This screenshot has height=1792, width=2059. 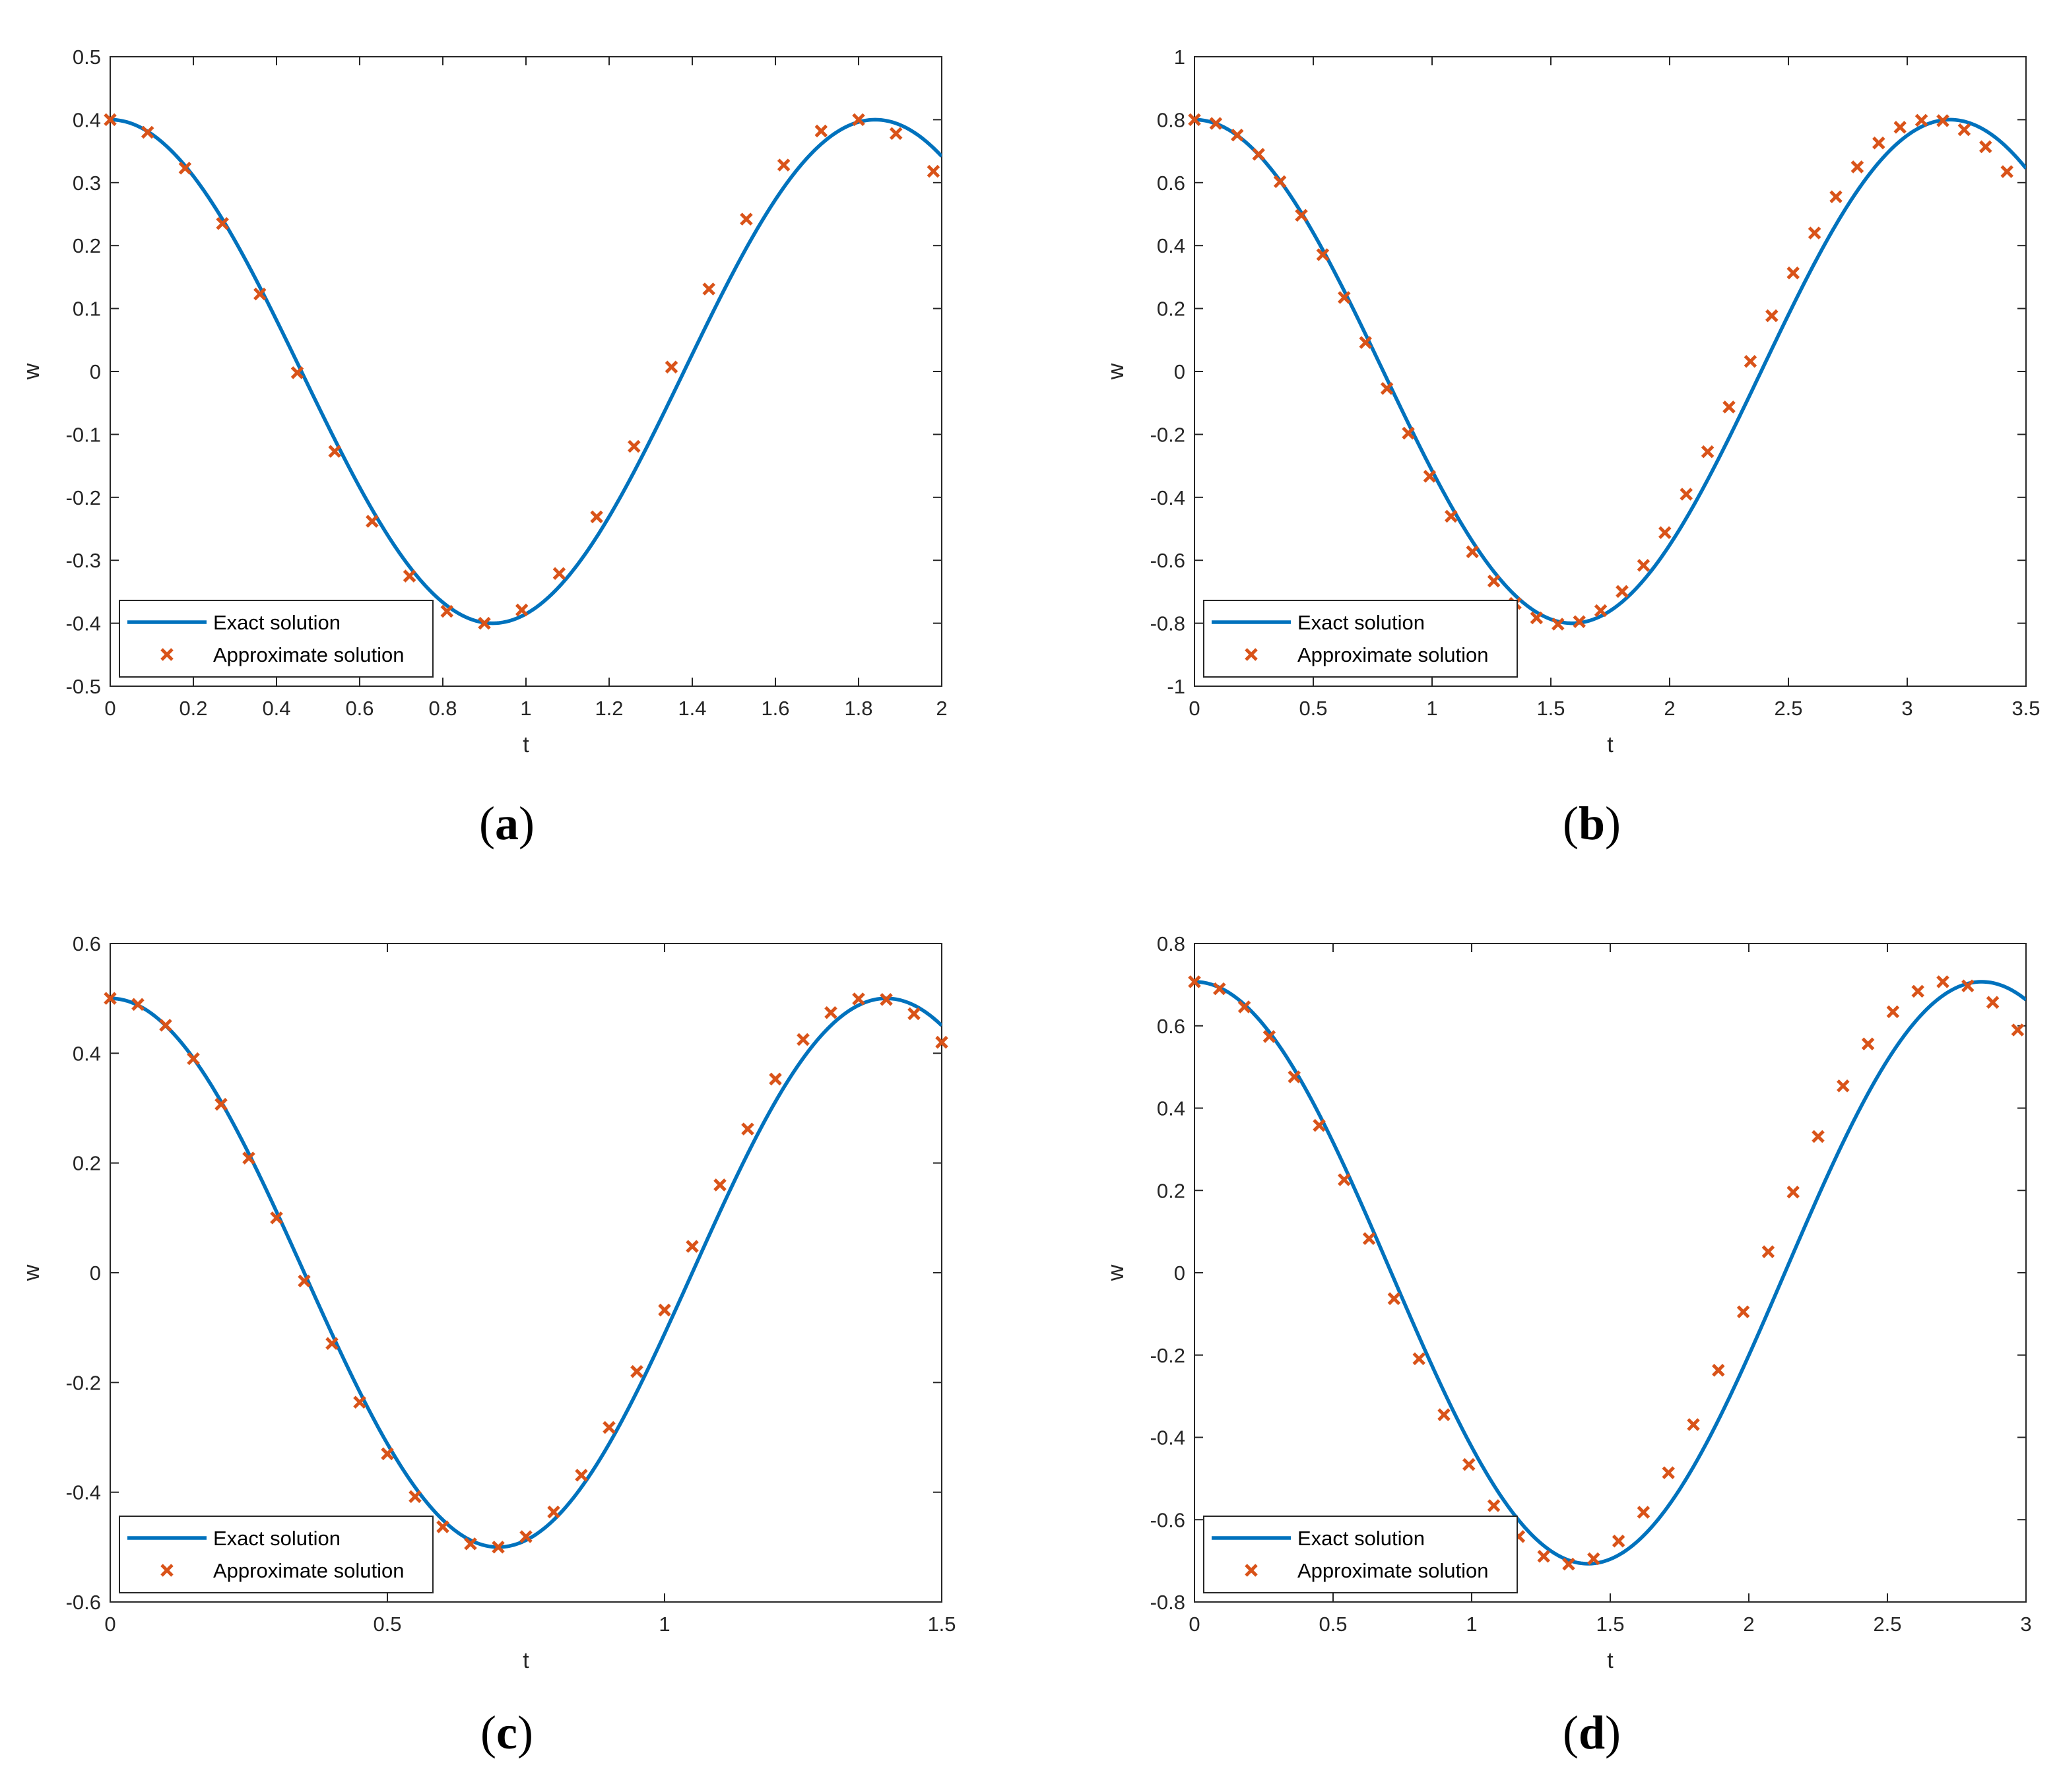 What do you see at coordinates (941, 708) in the screenshot?
I see `x-tick-label: 2` at bounding box center [941, 708].